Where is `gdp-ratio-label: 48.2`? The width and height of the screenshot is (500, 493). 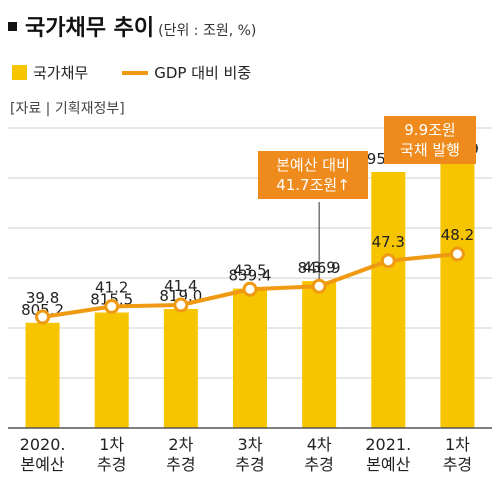 gdp-ratio-label: 48.2 is located at coordinates (457, 235).